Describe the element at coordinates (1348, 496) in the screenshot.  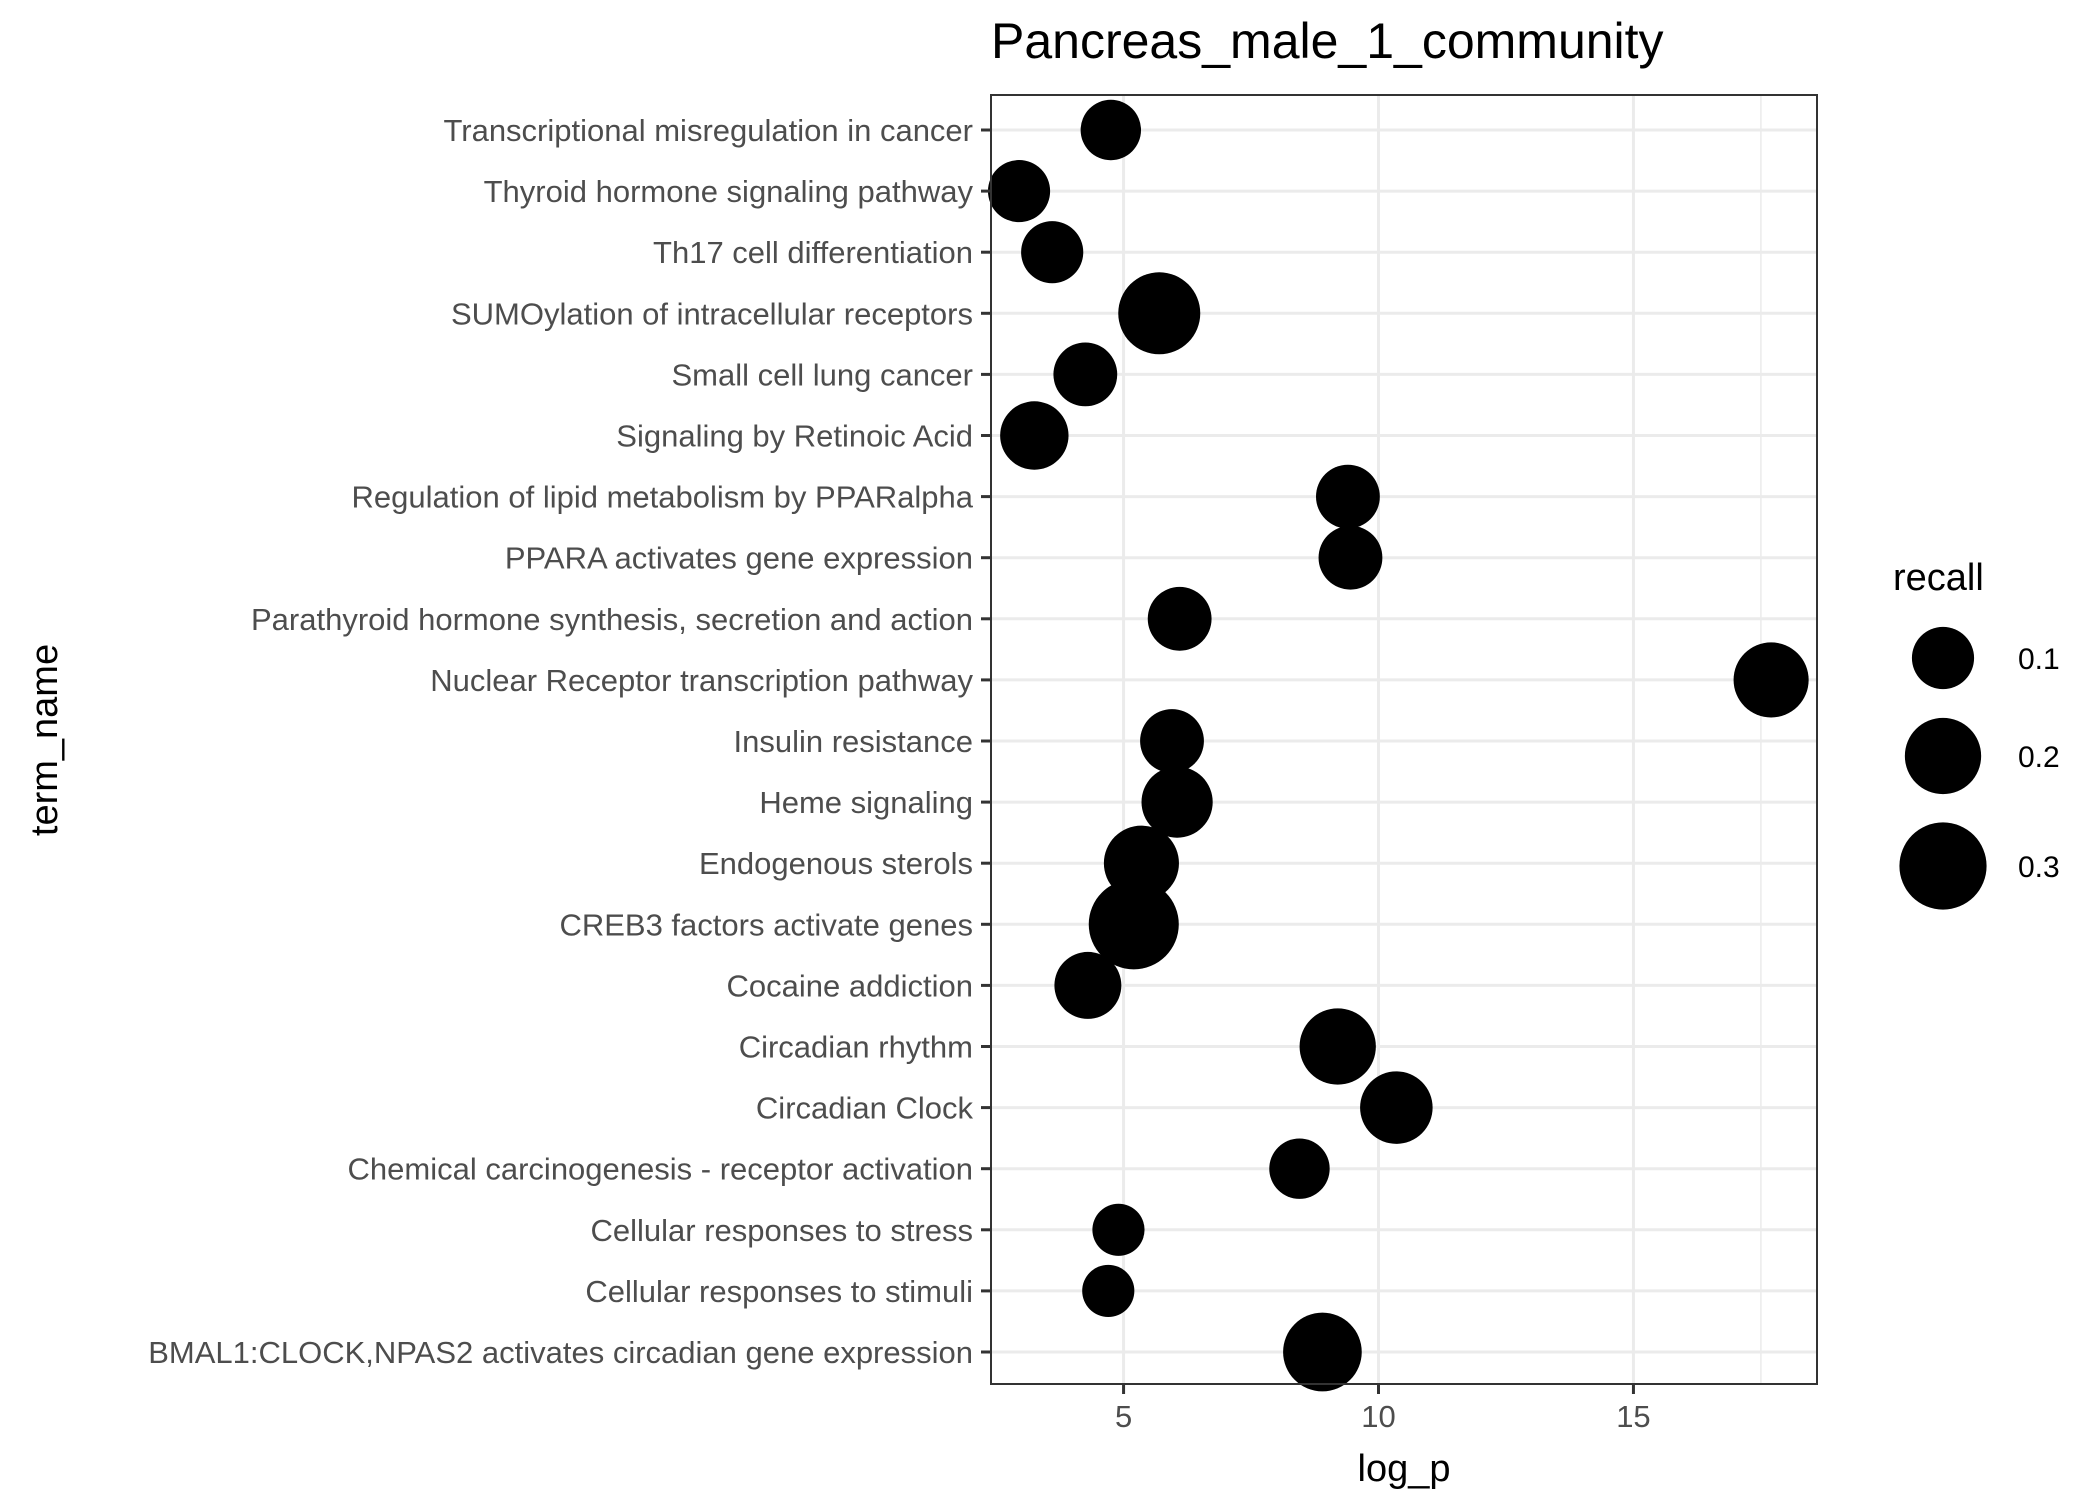
I see `point-regulation-of-lipid-metabolism-by-pparalpha` at that location.